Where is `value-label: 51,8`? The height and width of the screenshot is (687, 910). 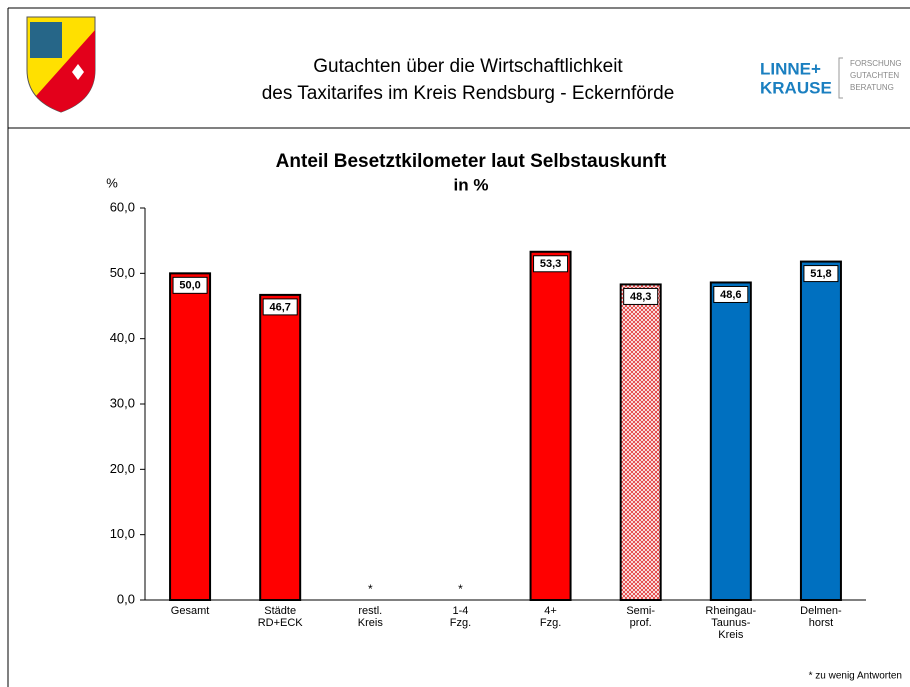
value-label: 51,8 is located at coordinates (820, 274).